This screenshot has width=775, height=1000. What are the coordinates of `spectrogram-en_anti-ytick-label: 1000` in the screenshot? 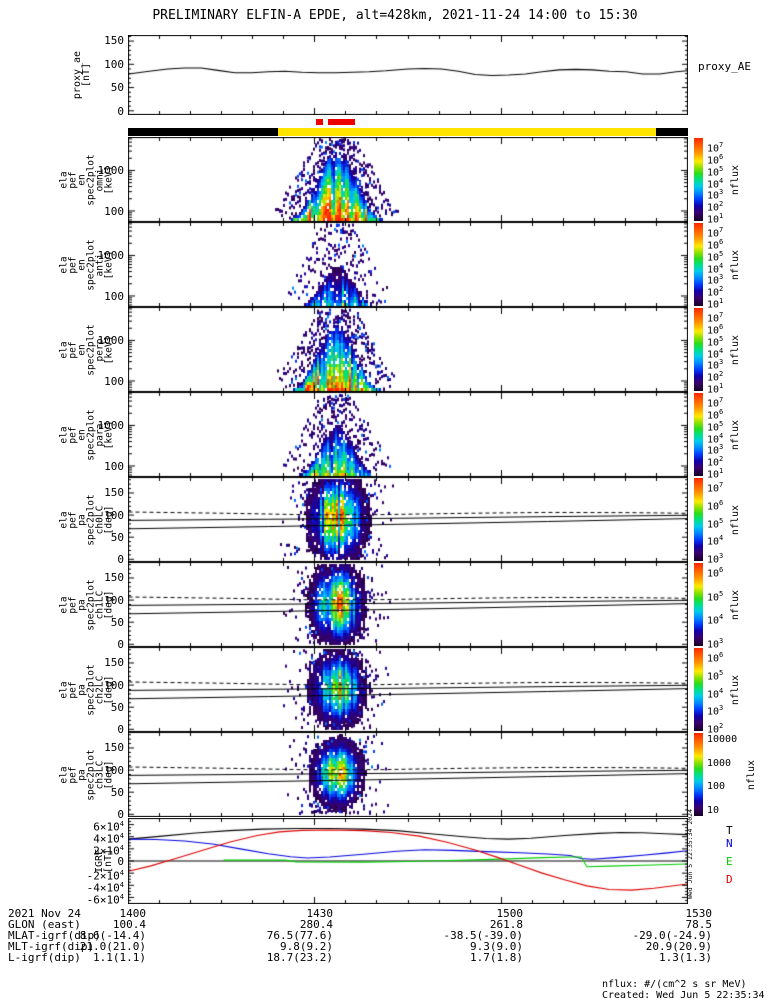 It's located at (111, 255).